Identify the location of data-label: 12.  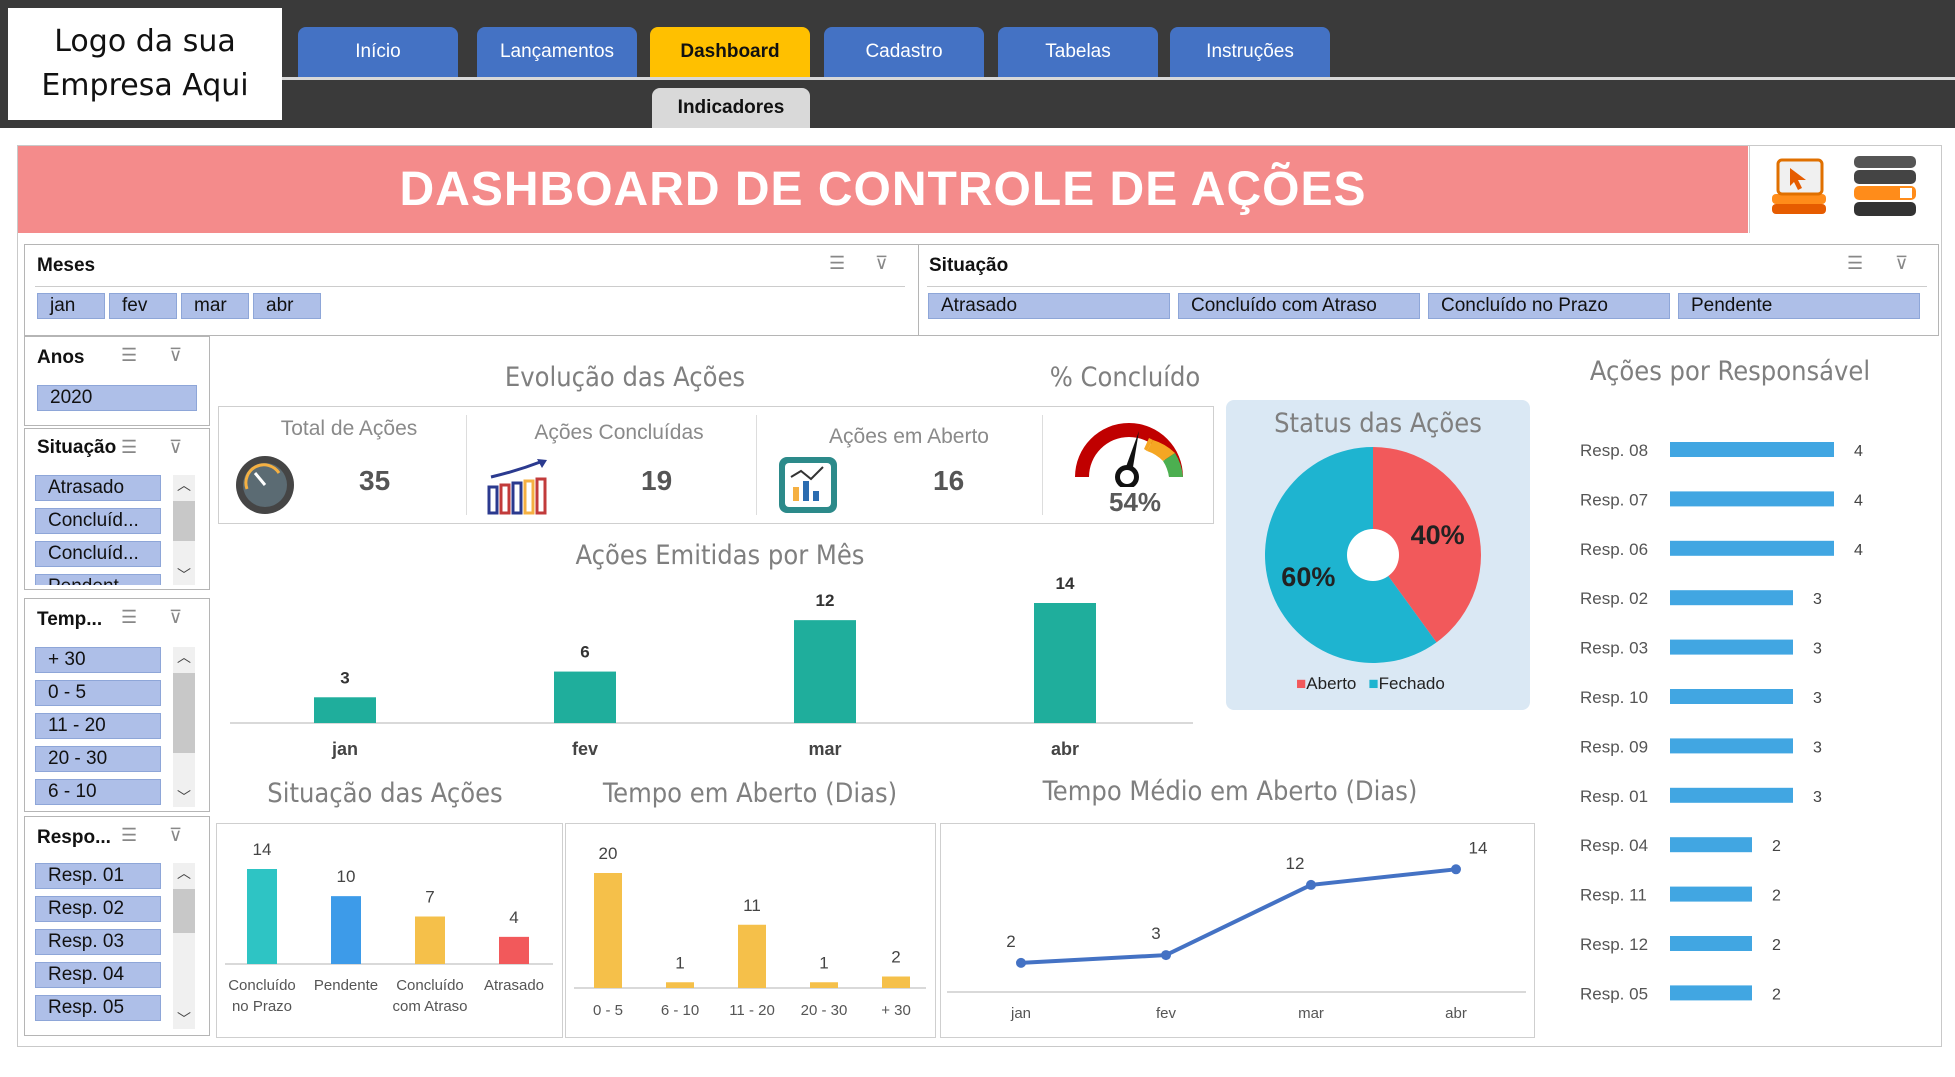
(1295, 863).